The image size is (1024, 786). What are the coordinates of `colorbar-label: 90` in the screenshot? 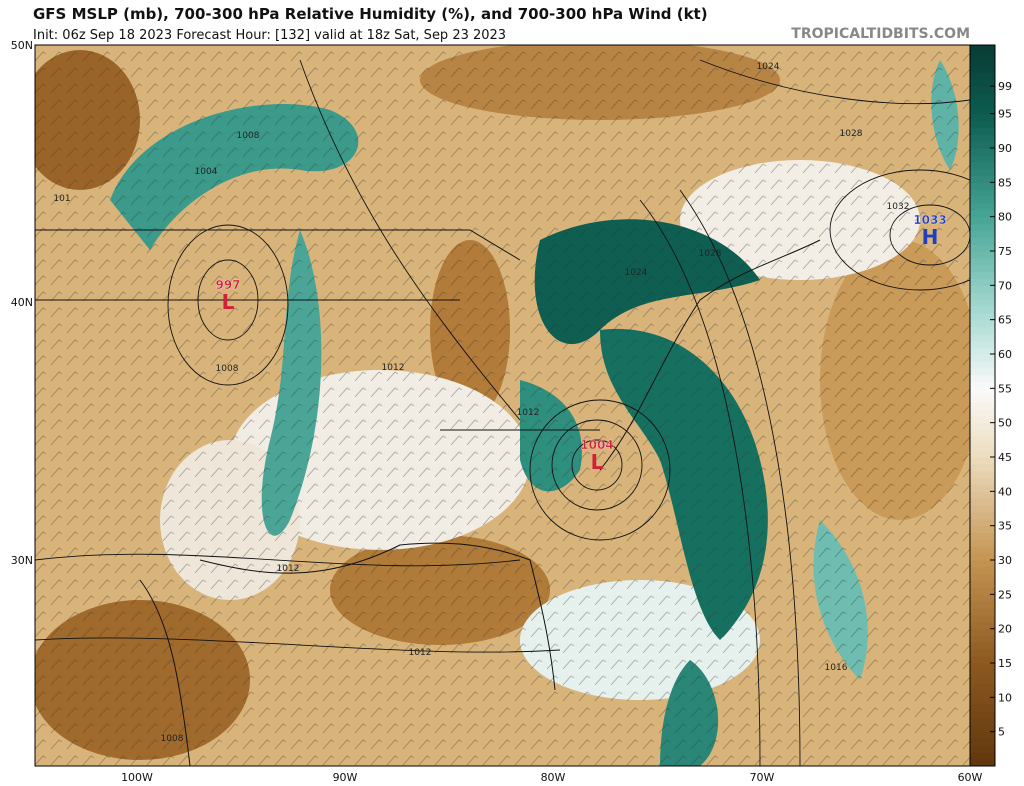 It's located at (1005, 148).